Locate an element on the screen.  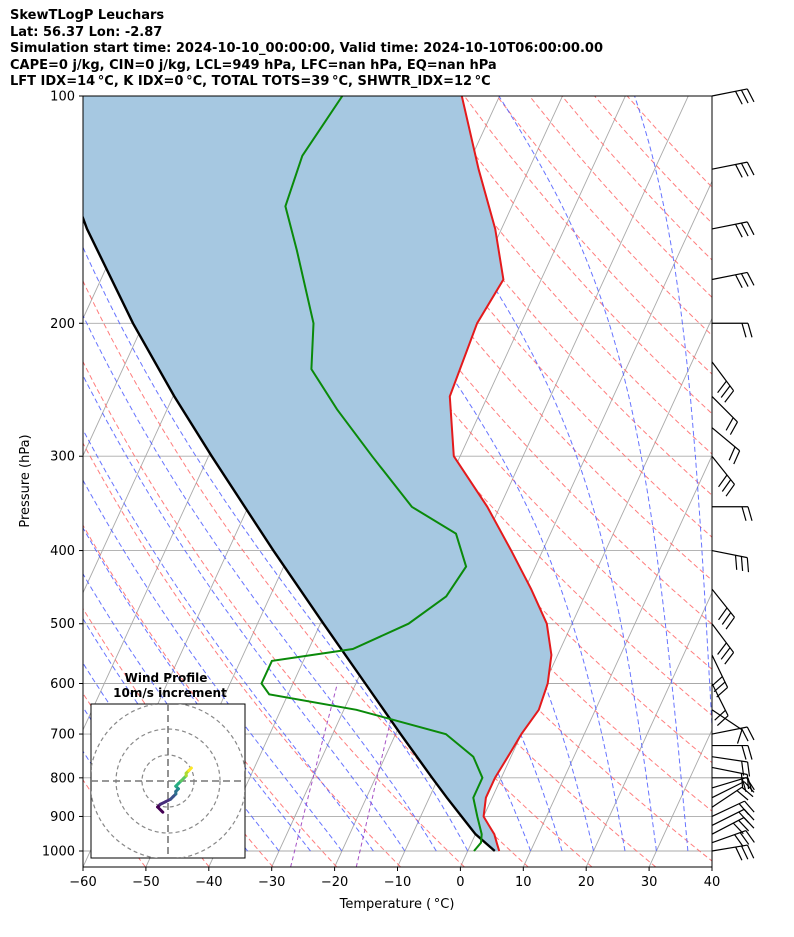
x-axis-label: Temperature ( °C) is located at coordinates (397, 904).